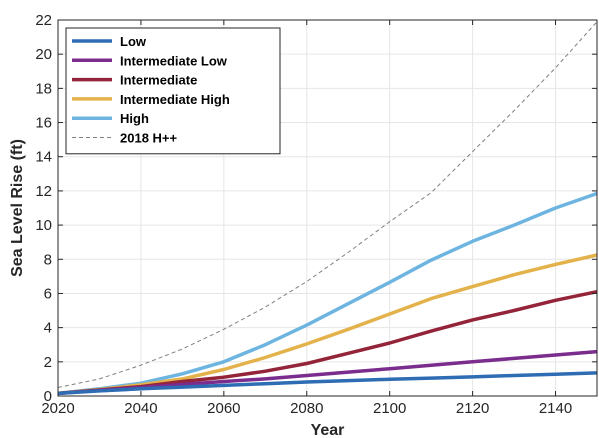 The image size is (599, 438). What do you see at coordinates (327, 383) in the screenshot?
I see `series-line-low` at bounding box center [327, 383].